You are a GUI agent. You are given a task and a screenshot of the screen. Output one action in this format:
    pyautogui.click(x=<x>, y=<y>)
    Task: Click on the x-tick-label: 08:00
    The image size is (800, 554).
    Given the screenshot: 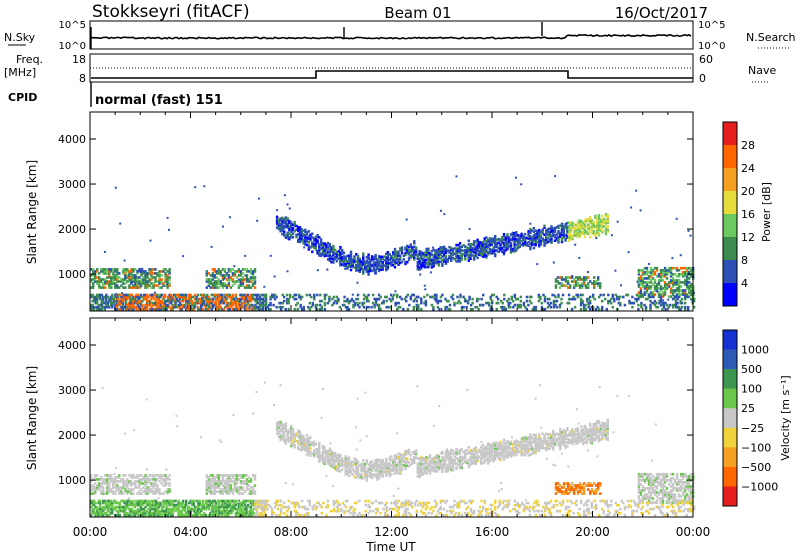 What is the action you would take?
    pyautogui.click(x=291, y=532)
    